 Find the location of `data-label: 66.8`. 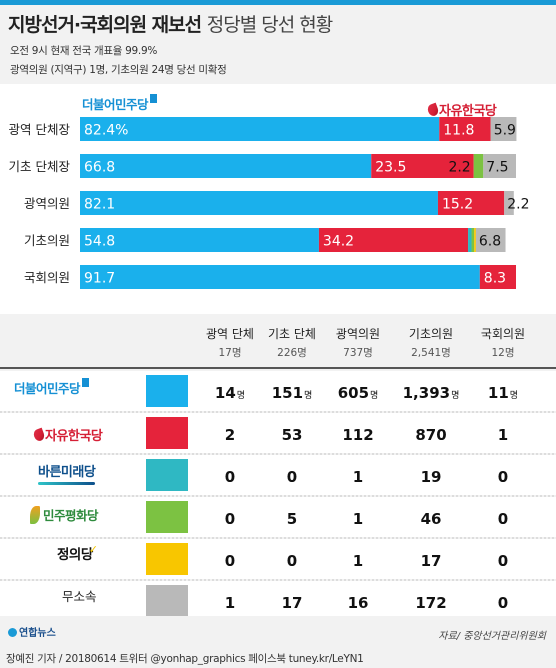

data-label: 66.8 is located at coordinates (99, 168).